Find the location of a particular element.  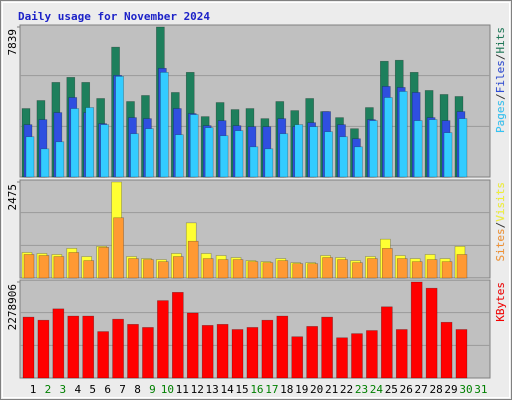

x-tick-label: 5 is located at coordinates (92, 389).